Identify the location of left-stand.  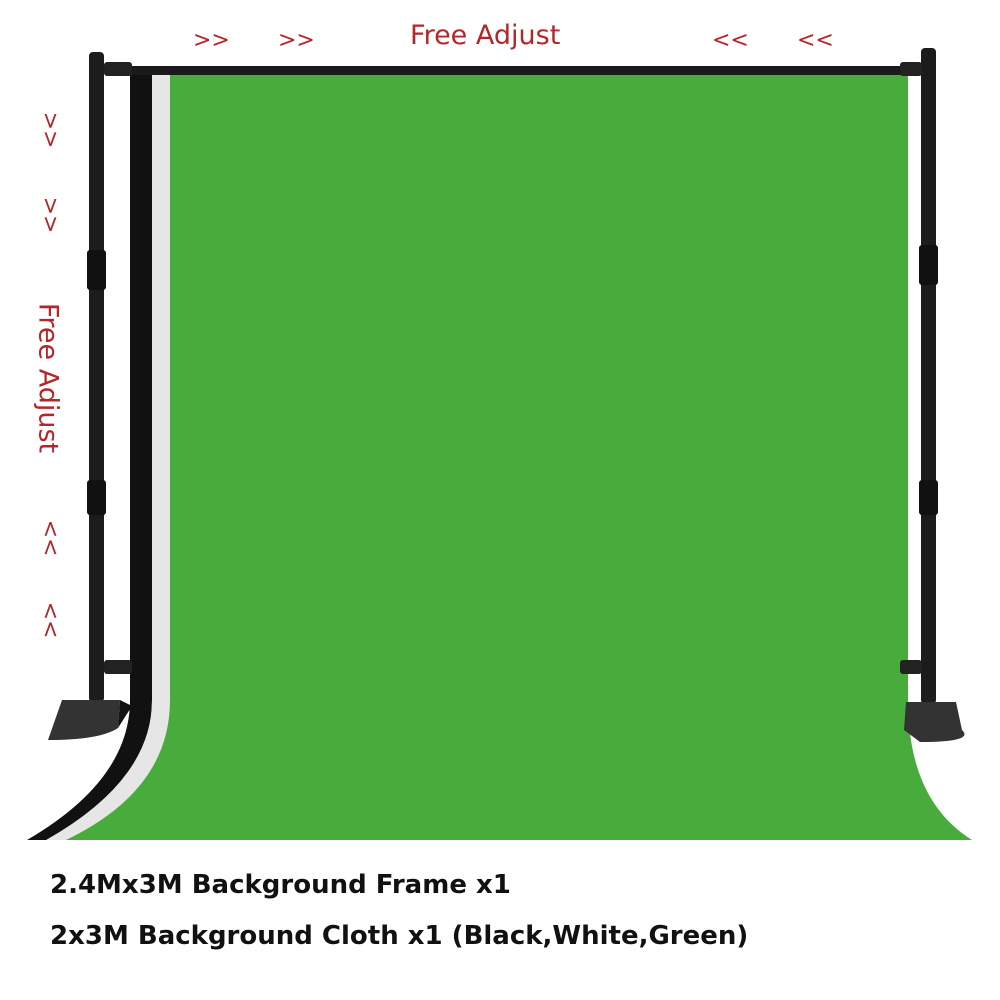
(90, 396).